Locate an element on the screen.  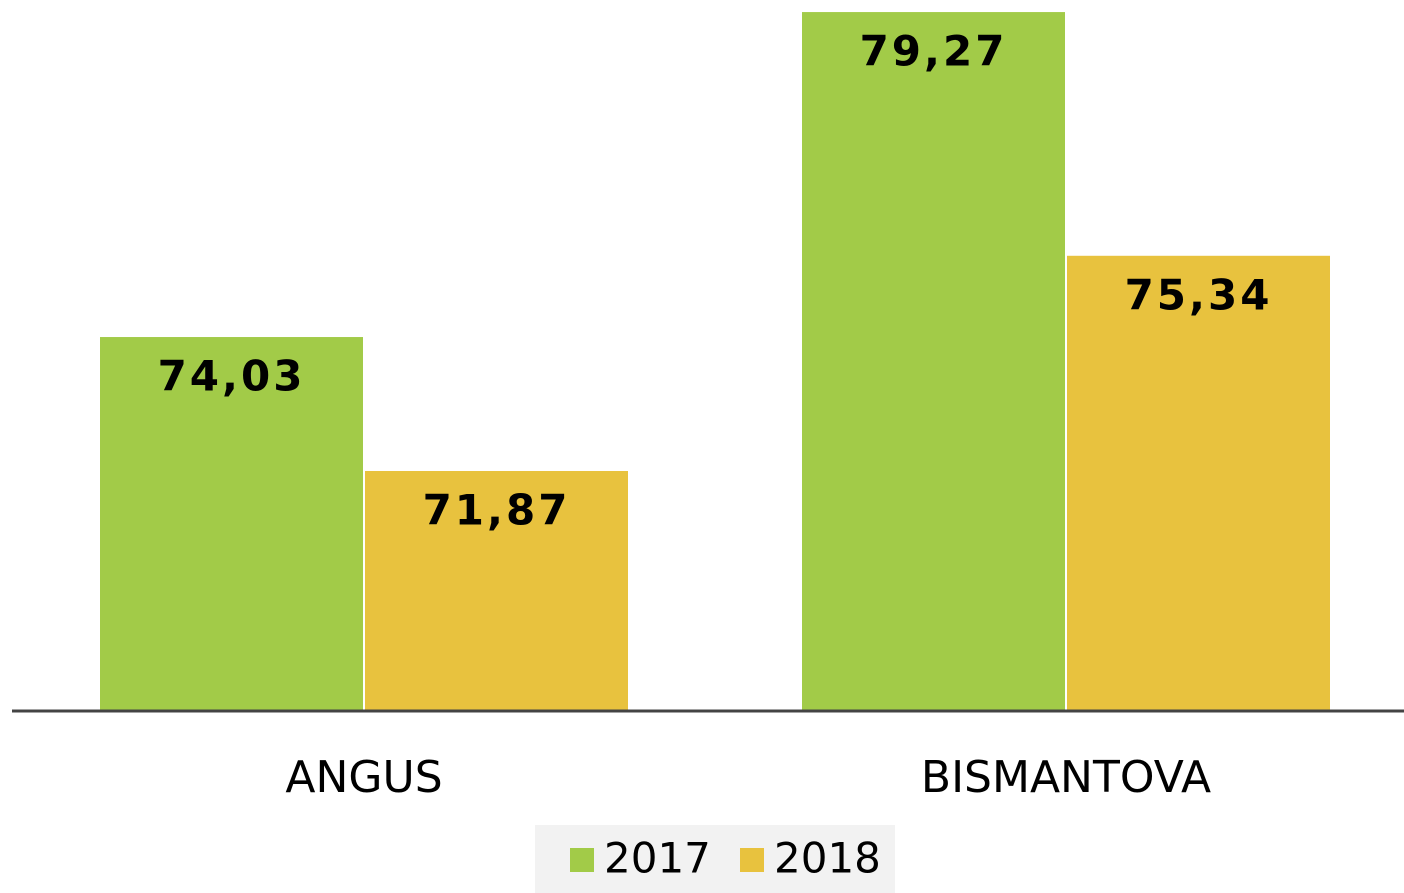
legend-background is located at coordinates (715, 859).